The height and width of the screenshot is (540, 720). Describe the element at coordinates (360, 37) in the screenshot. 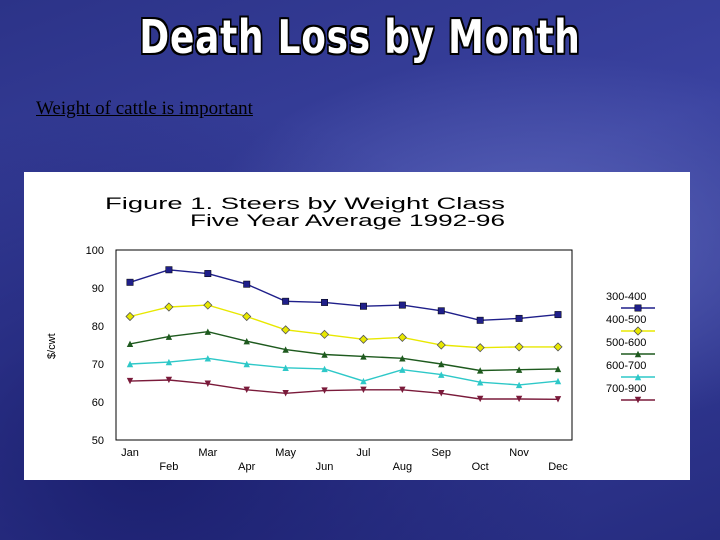

I see `slide-title: Death Loss by Month` at that location.